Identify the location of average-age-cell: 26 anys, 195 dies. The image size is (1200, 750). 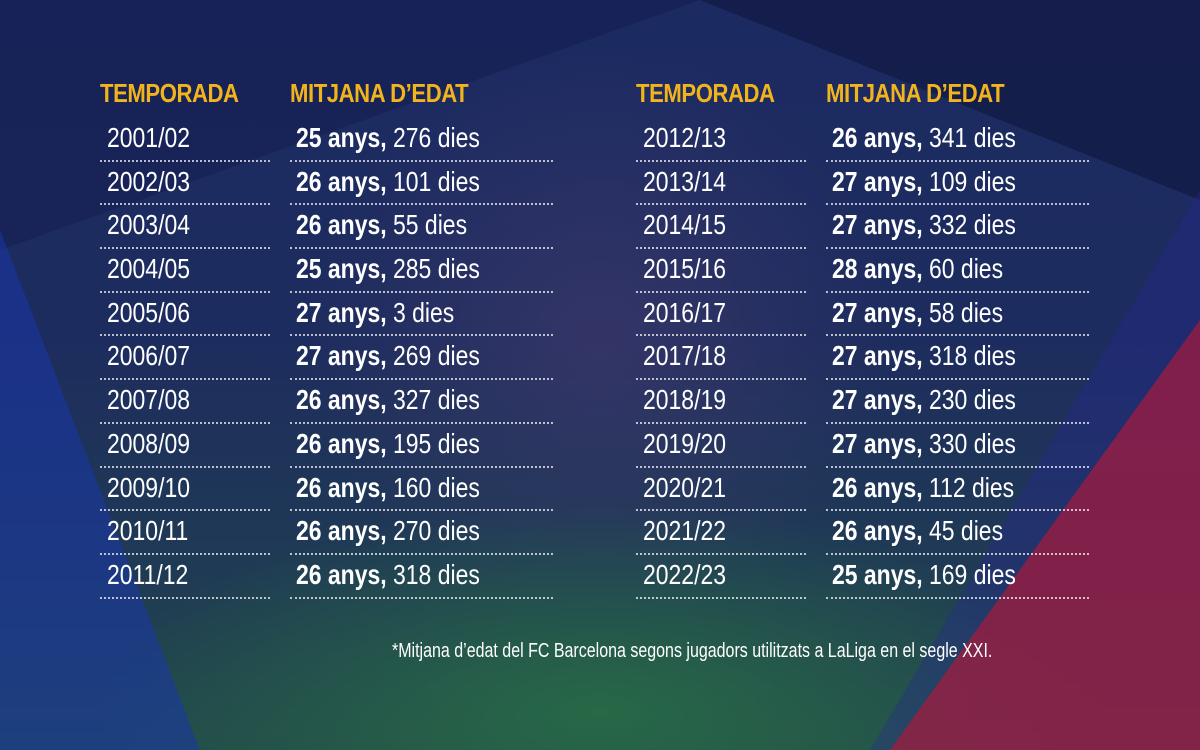
(388, 444).